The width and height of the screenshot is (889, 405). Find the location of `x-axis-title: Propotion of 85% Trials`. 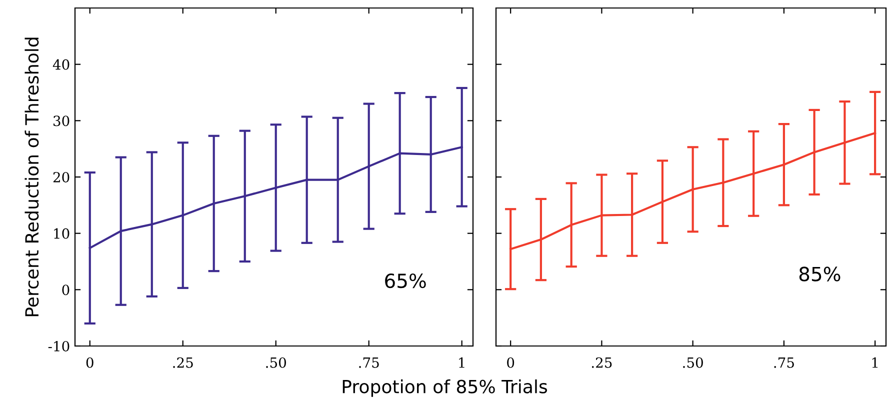

x-axis-title: Propotion of 85% Trials is located at coordinates (445, 388).